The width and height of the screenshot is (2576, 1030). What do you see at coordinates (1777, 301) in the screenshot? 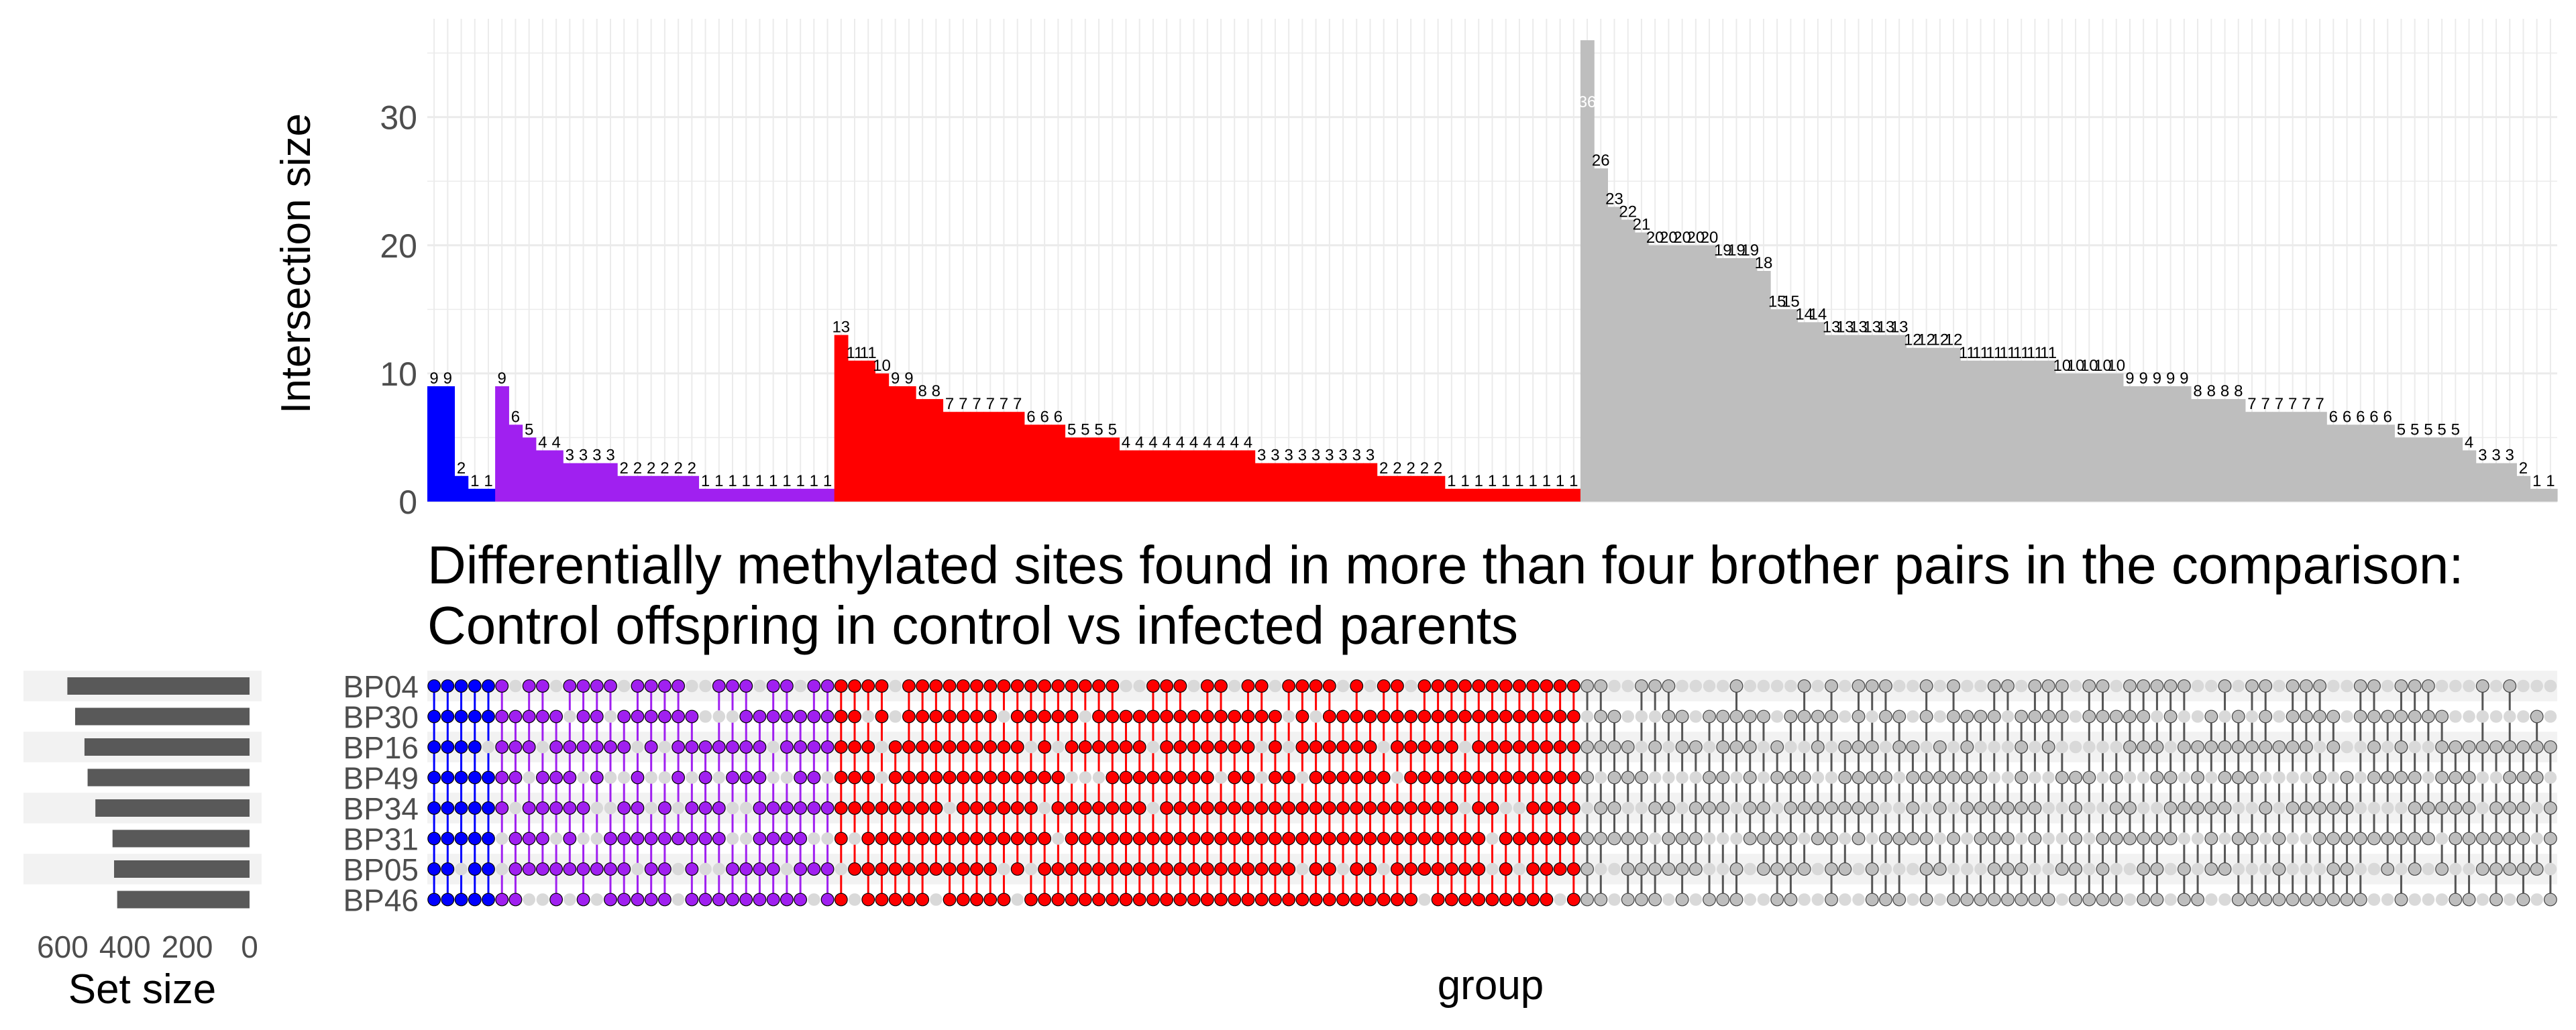
I see `bar-value-label: 15` at bounding box center [1777, 301].